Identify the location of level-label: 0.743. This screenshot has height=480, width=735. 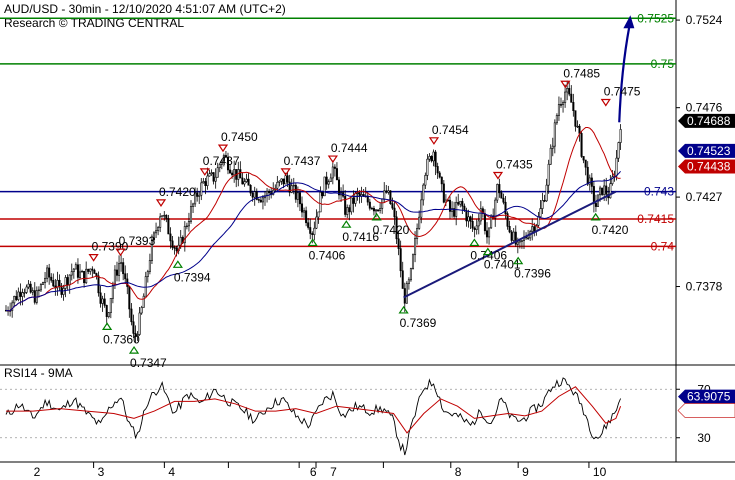
(659, 192).